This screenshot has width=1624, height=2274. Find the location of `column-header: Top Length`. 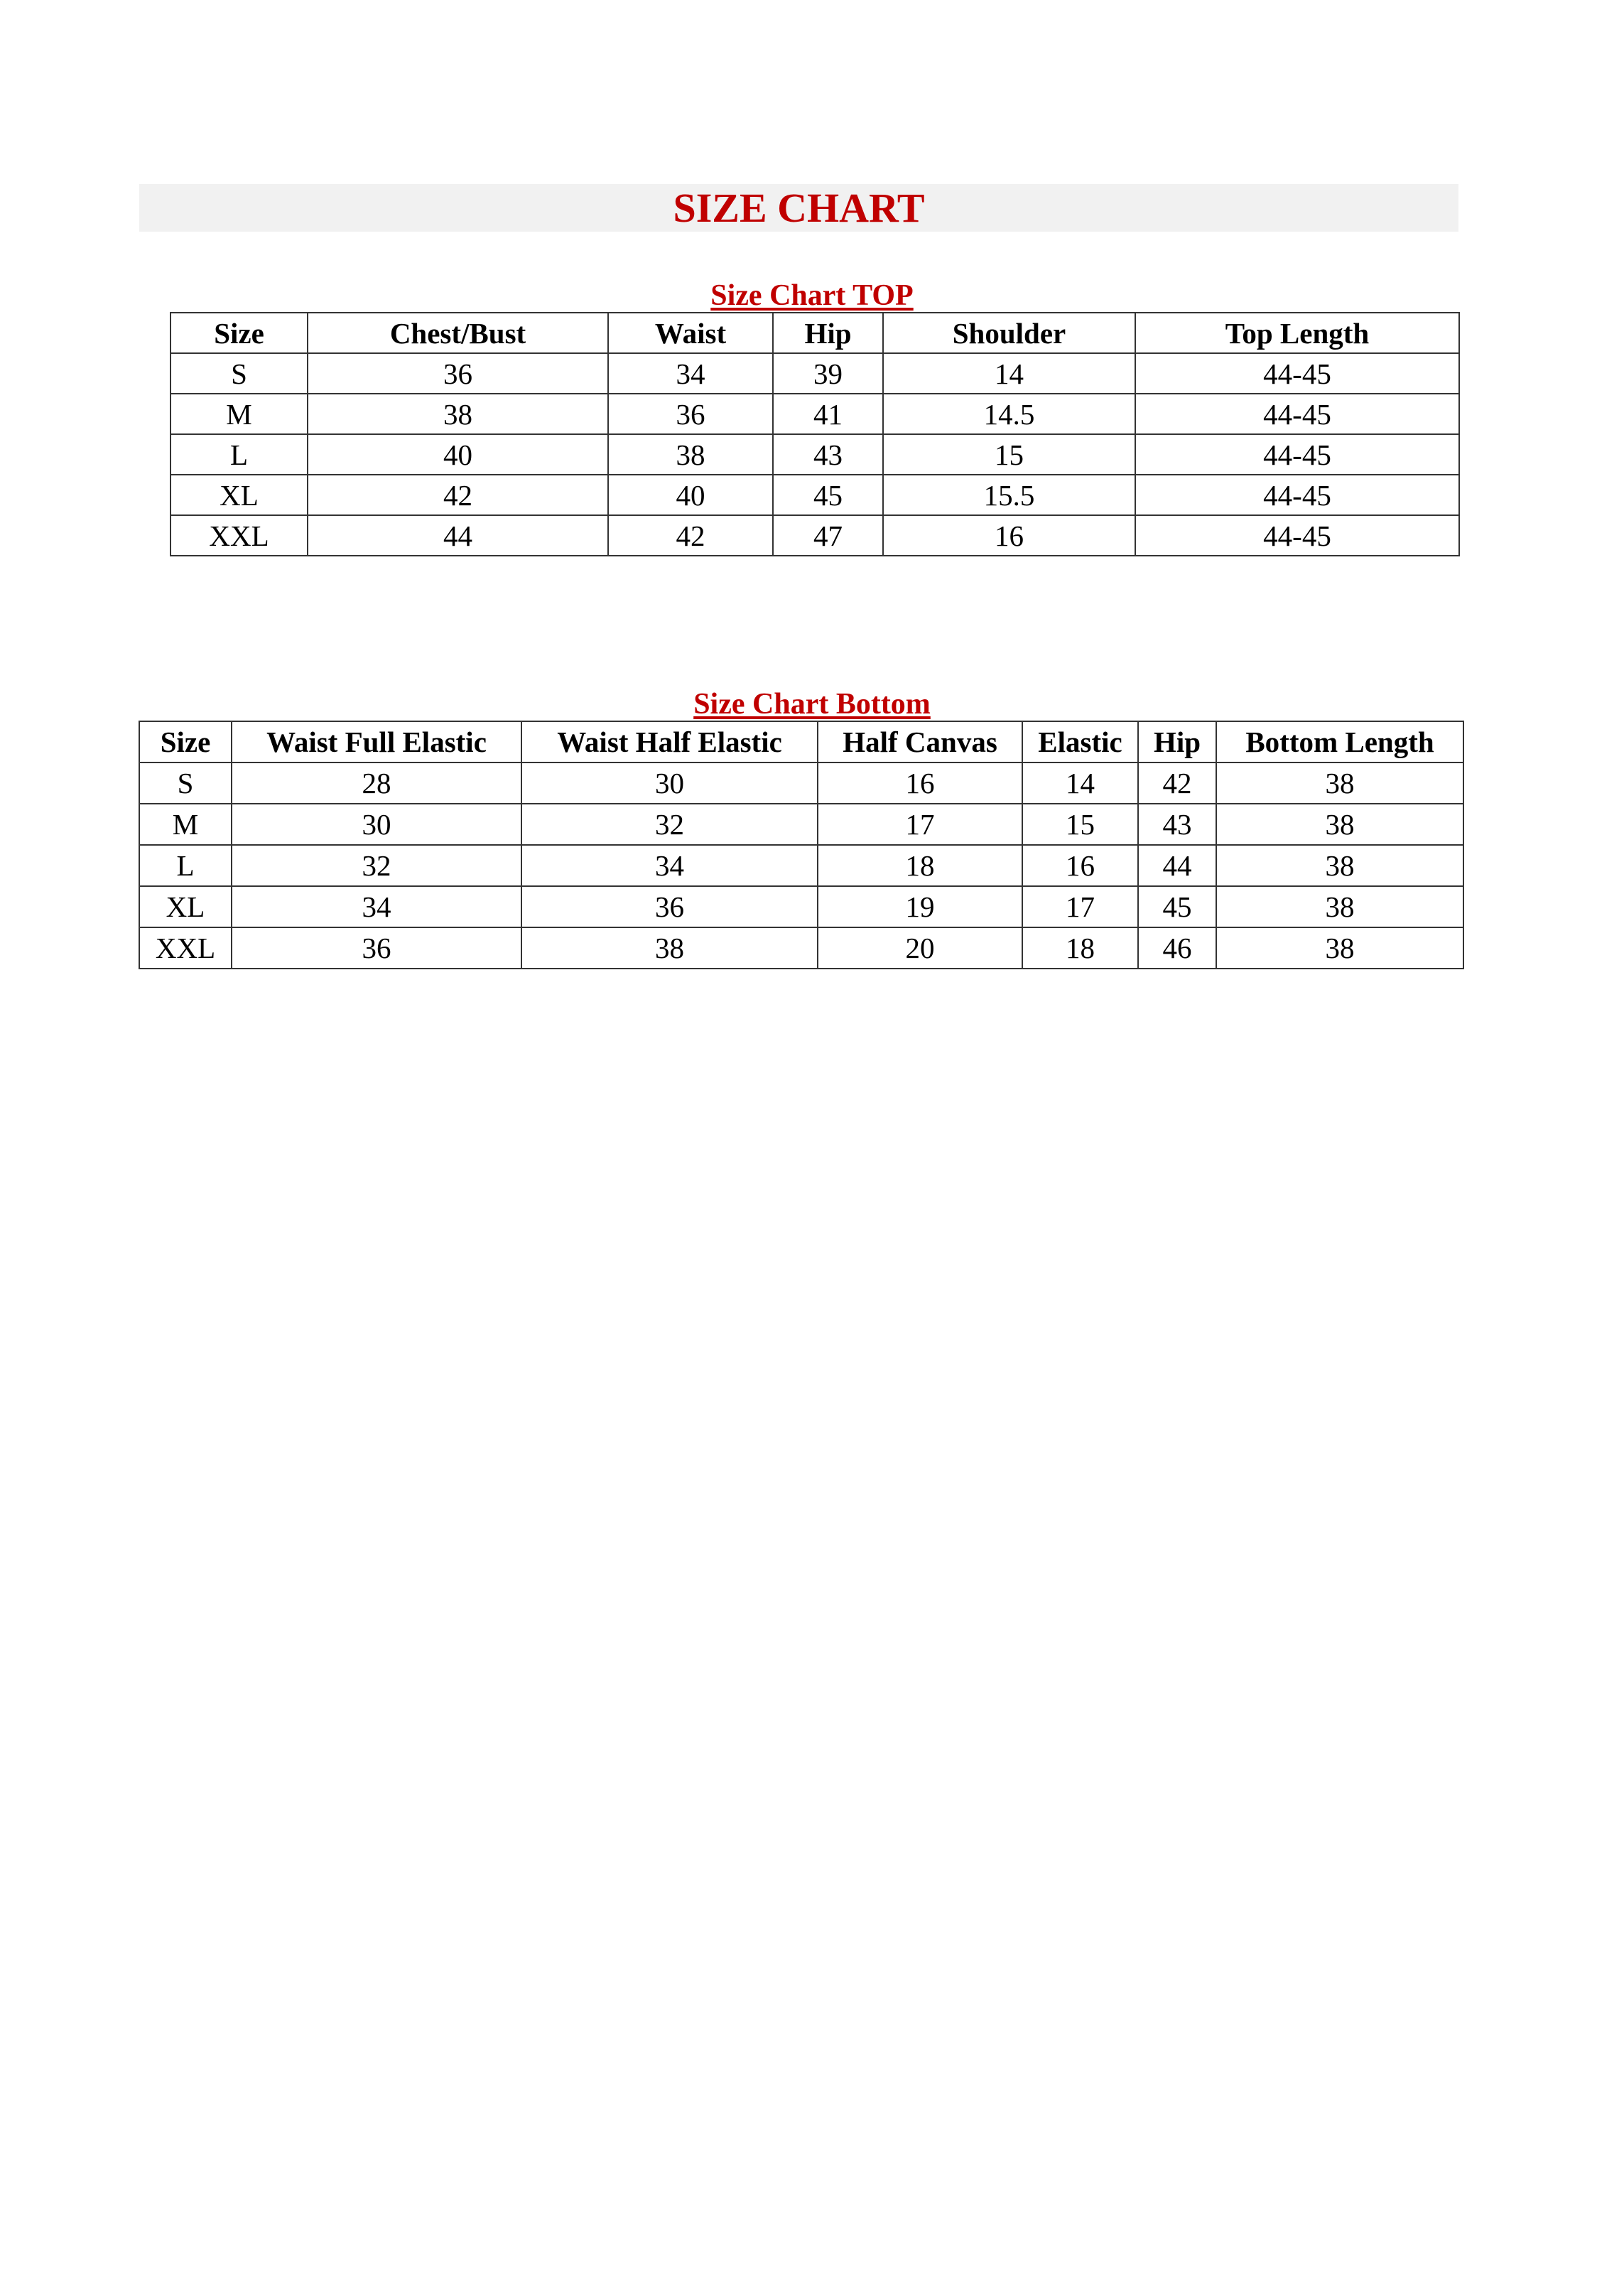

column-header: Top Length is located at coordinates (1297, 333).